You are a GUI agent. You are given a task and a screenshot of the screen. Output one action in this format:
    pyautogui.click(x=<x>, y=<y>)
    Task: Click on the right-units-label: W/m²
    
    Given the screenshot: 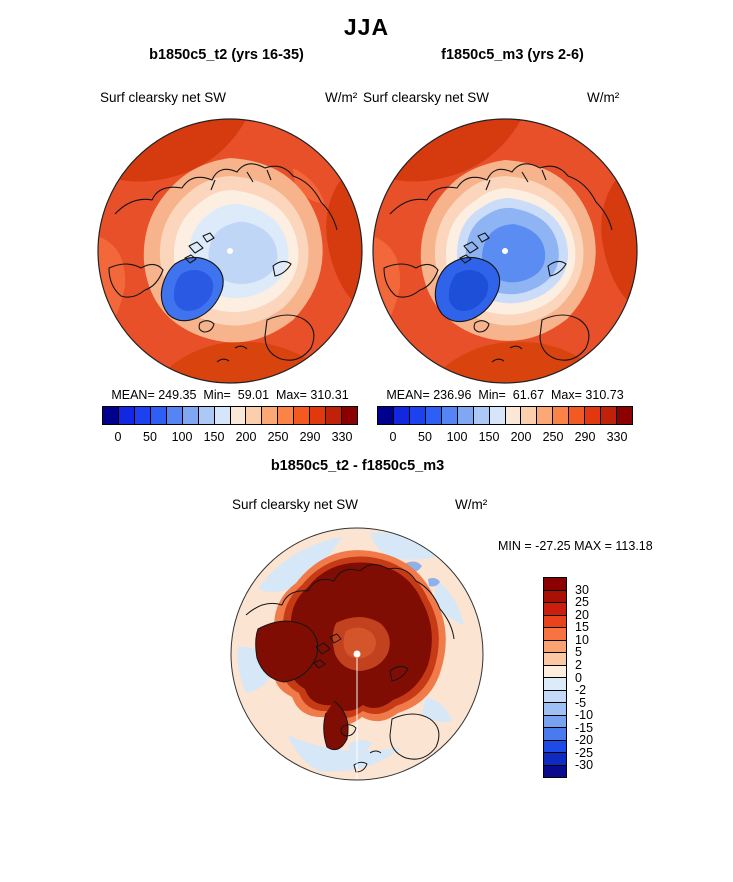 What is the action you would take?
    pyautogui.click(x=603, y=97)
    